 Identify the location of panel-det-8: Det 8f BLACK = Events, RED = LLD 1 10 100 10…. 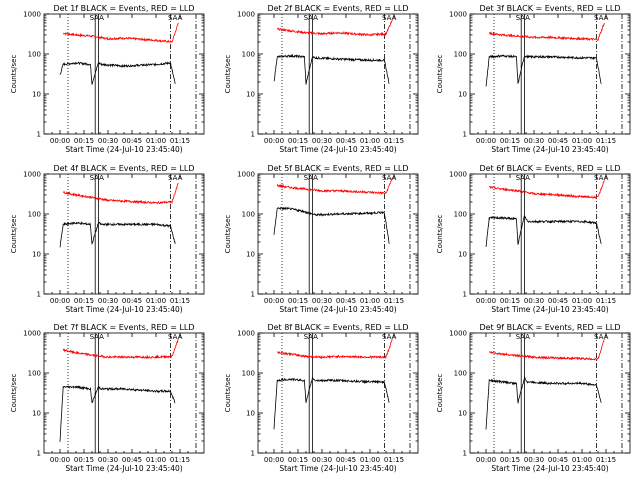
(321, 398).